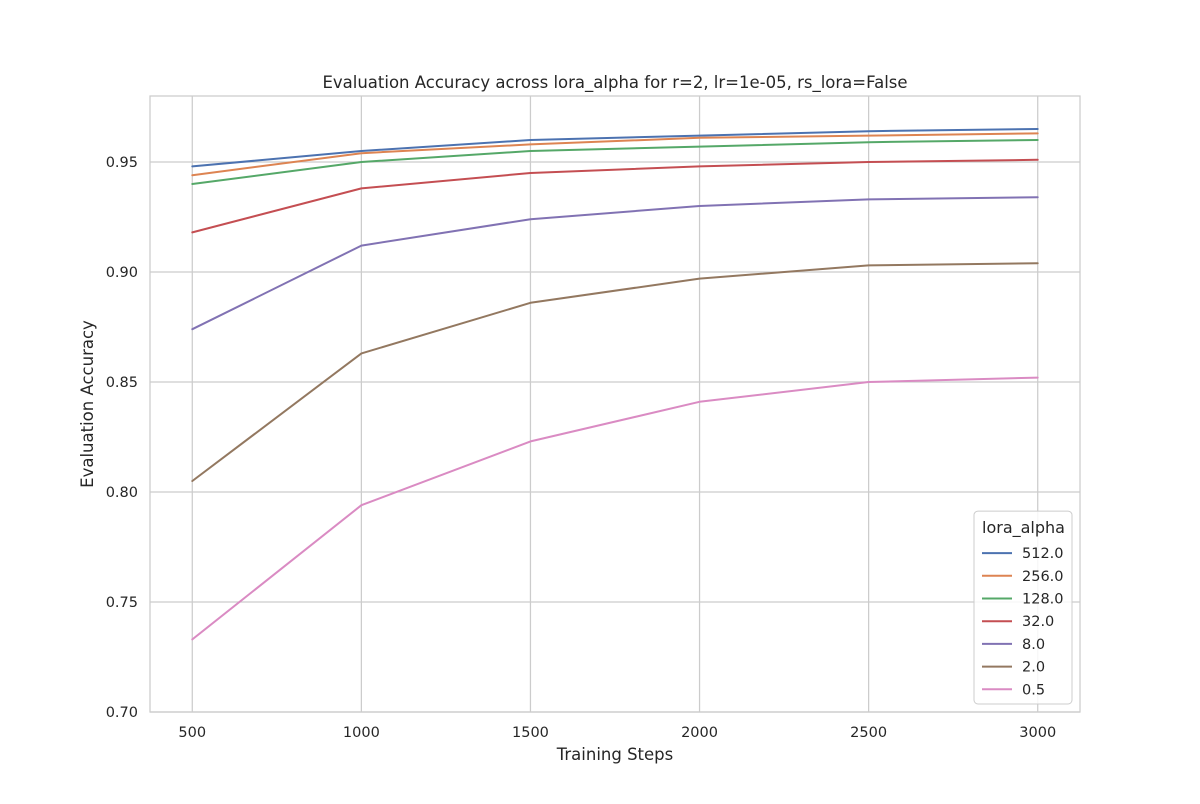  What do you see at coordinates (122, 713) in the screenshot?
I see `y-tick-label: 0.70` at bounding box center [122, 713].